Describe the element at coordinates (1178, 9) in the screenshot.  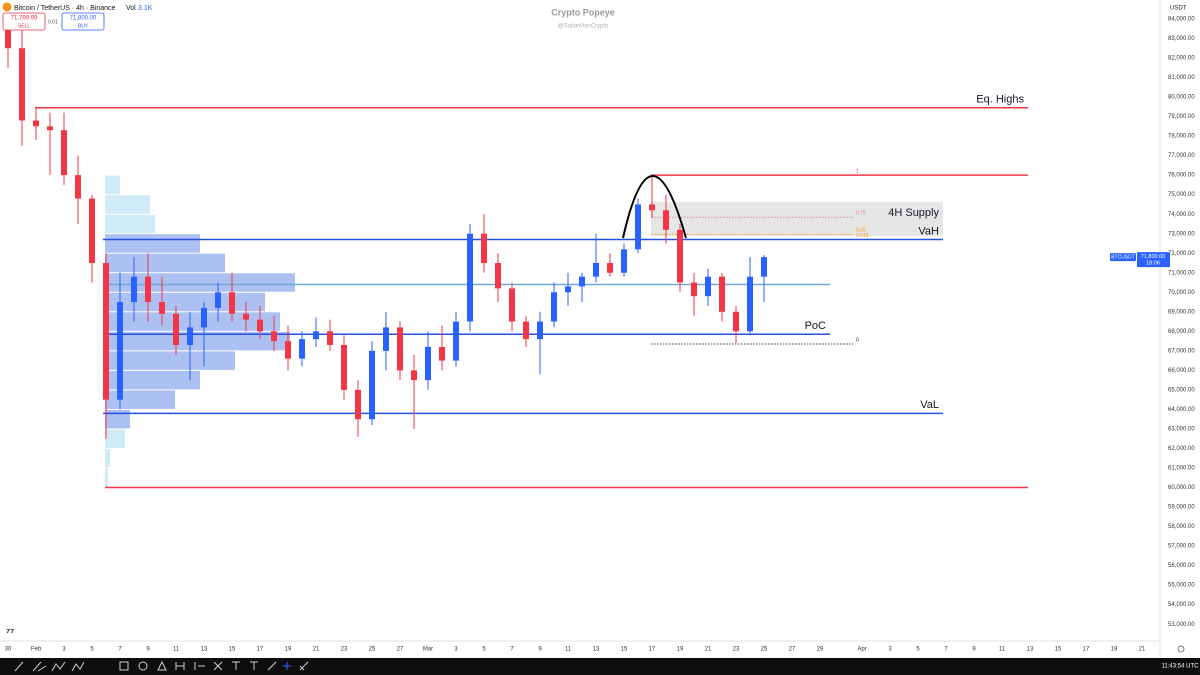
I see `axis-currency: USDT` at that location.